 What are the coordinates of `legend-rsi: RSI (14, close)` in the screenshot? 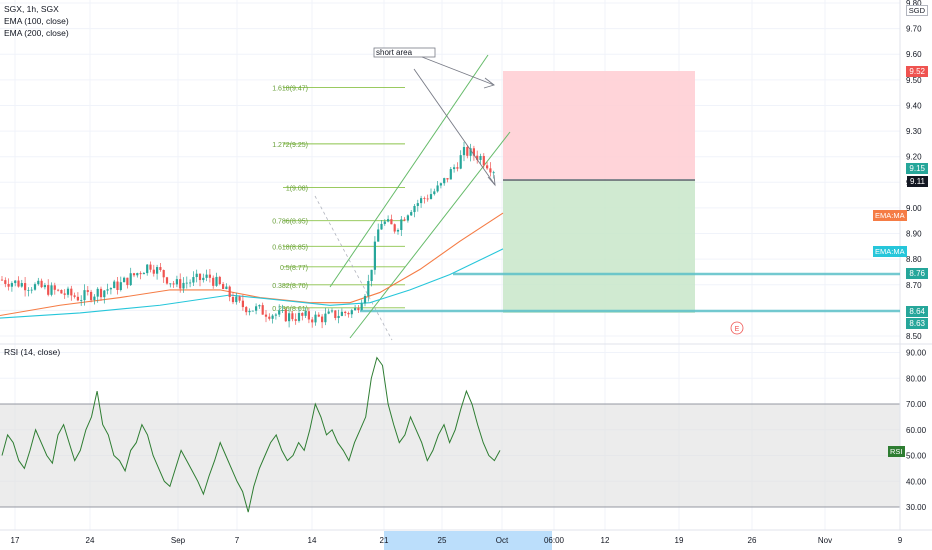 It's located at (32, 352).